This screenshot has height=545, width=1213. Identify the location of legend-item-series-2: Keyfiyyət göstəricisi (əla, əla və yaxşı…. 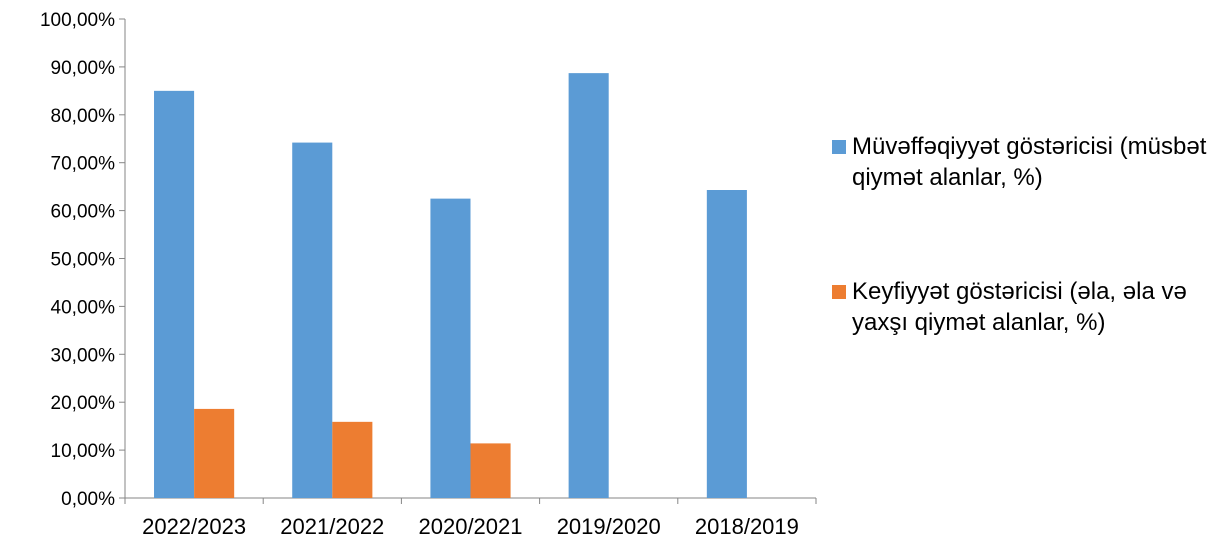
(1019, 307).